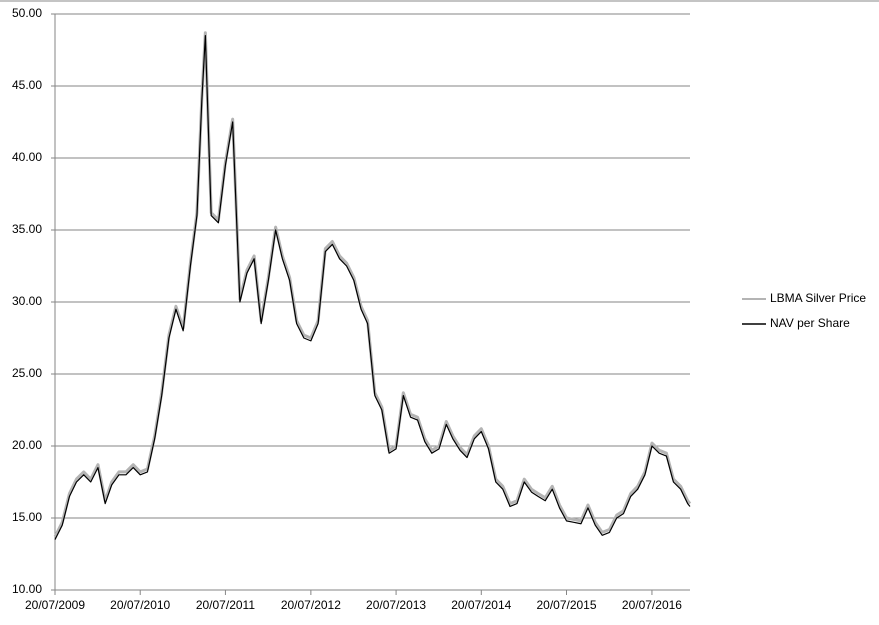 The height and width of the screenshot is (625, 879). I want to click on x-tick-label: 20/07/2016, so click(652, 605).